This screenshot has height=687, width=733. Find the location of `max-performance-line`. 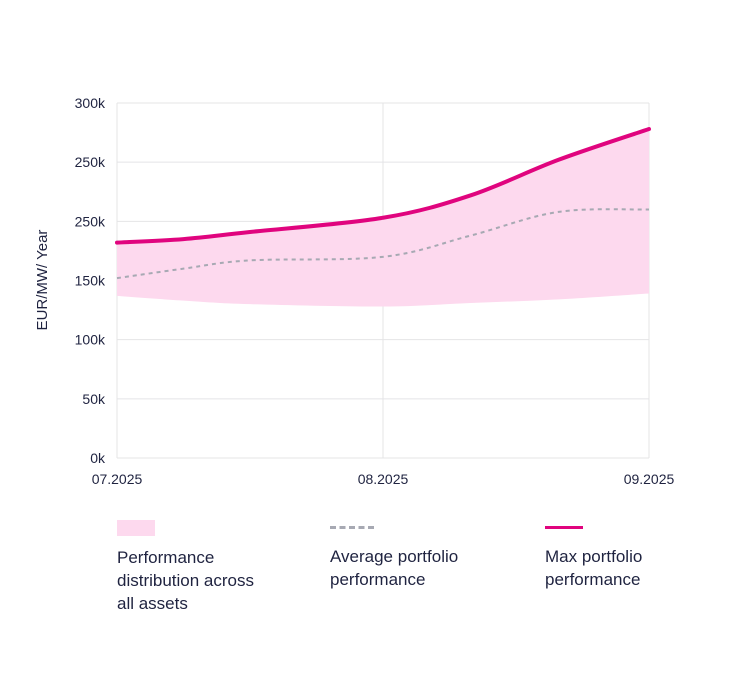

max-performance-line is located at coordinates (383, 186).